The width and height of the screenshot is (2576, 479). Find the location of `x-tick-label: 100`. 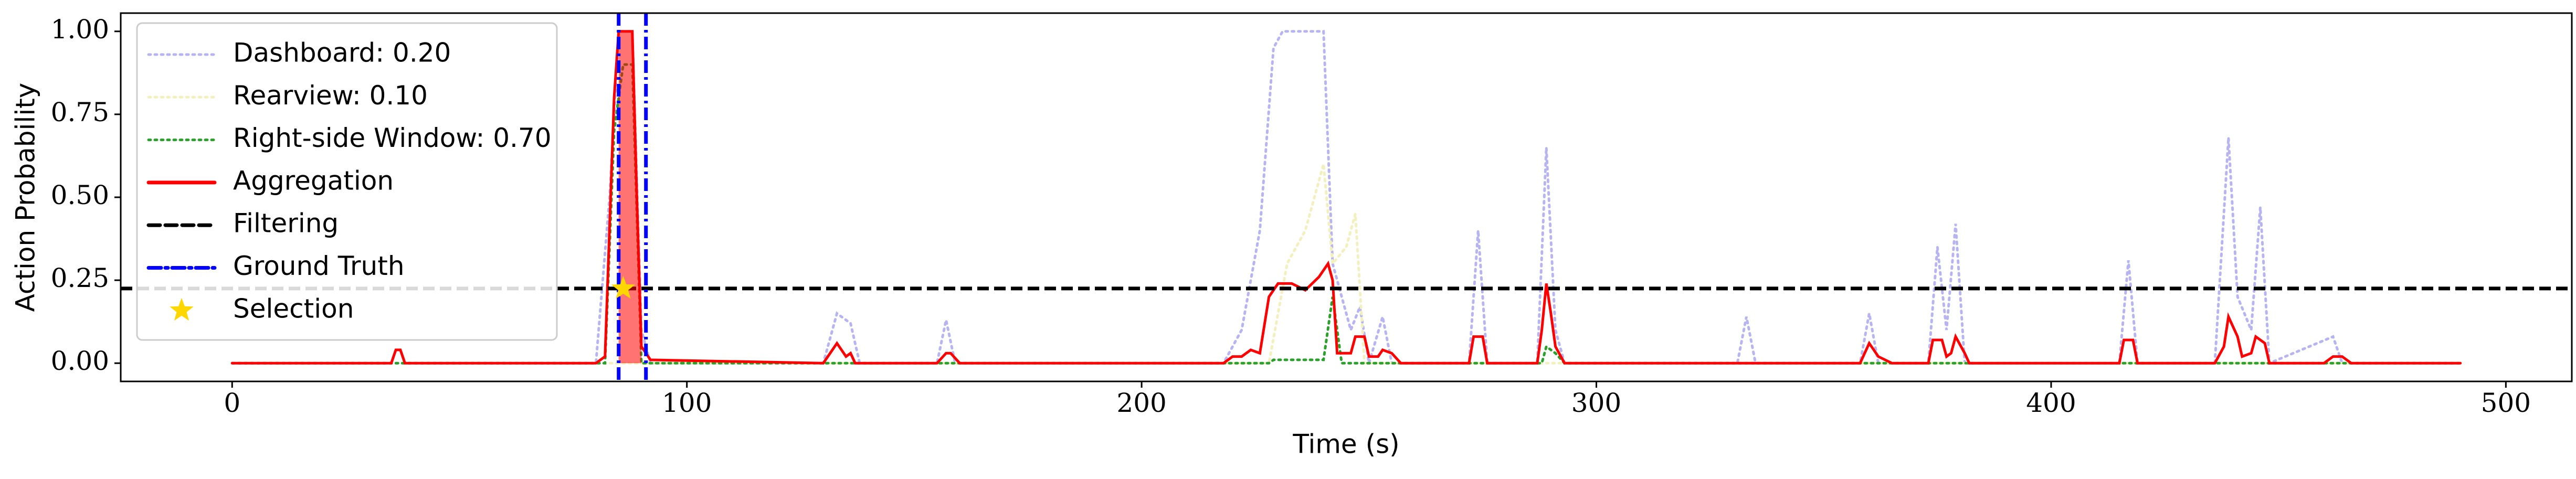

x-tick-label: 100 is located at coordinates (687, 403).